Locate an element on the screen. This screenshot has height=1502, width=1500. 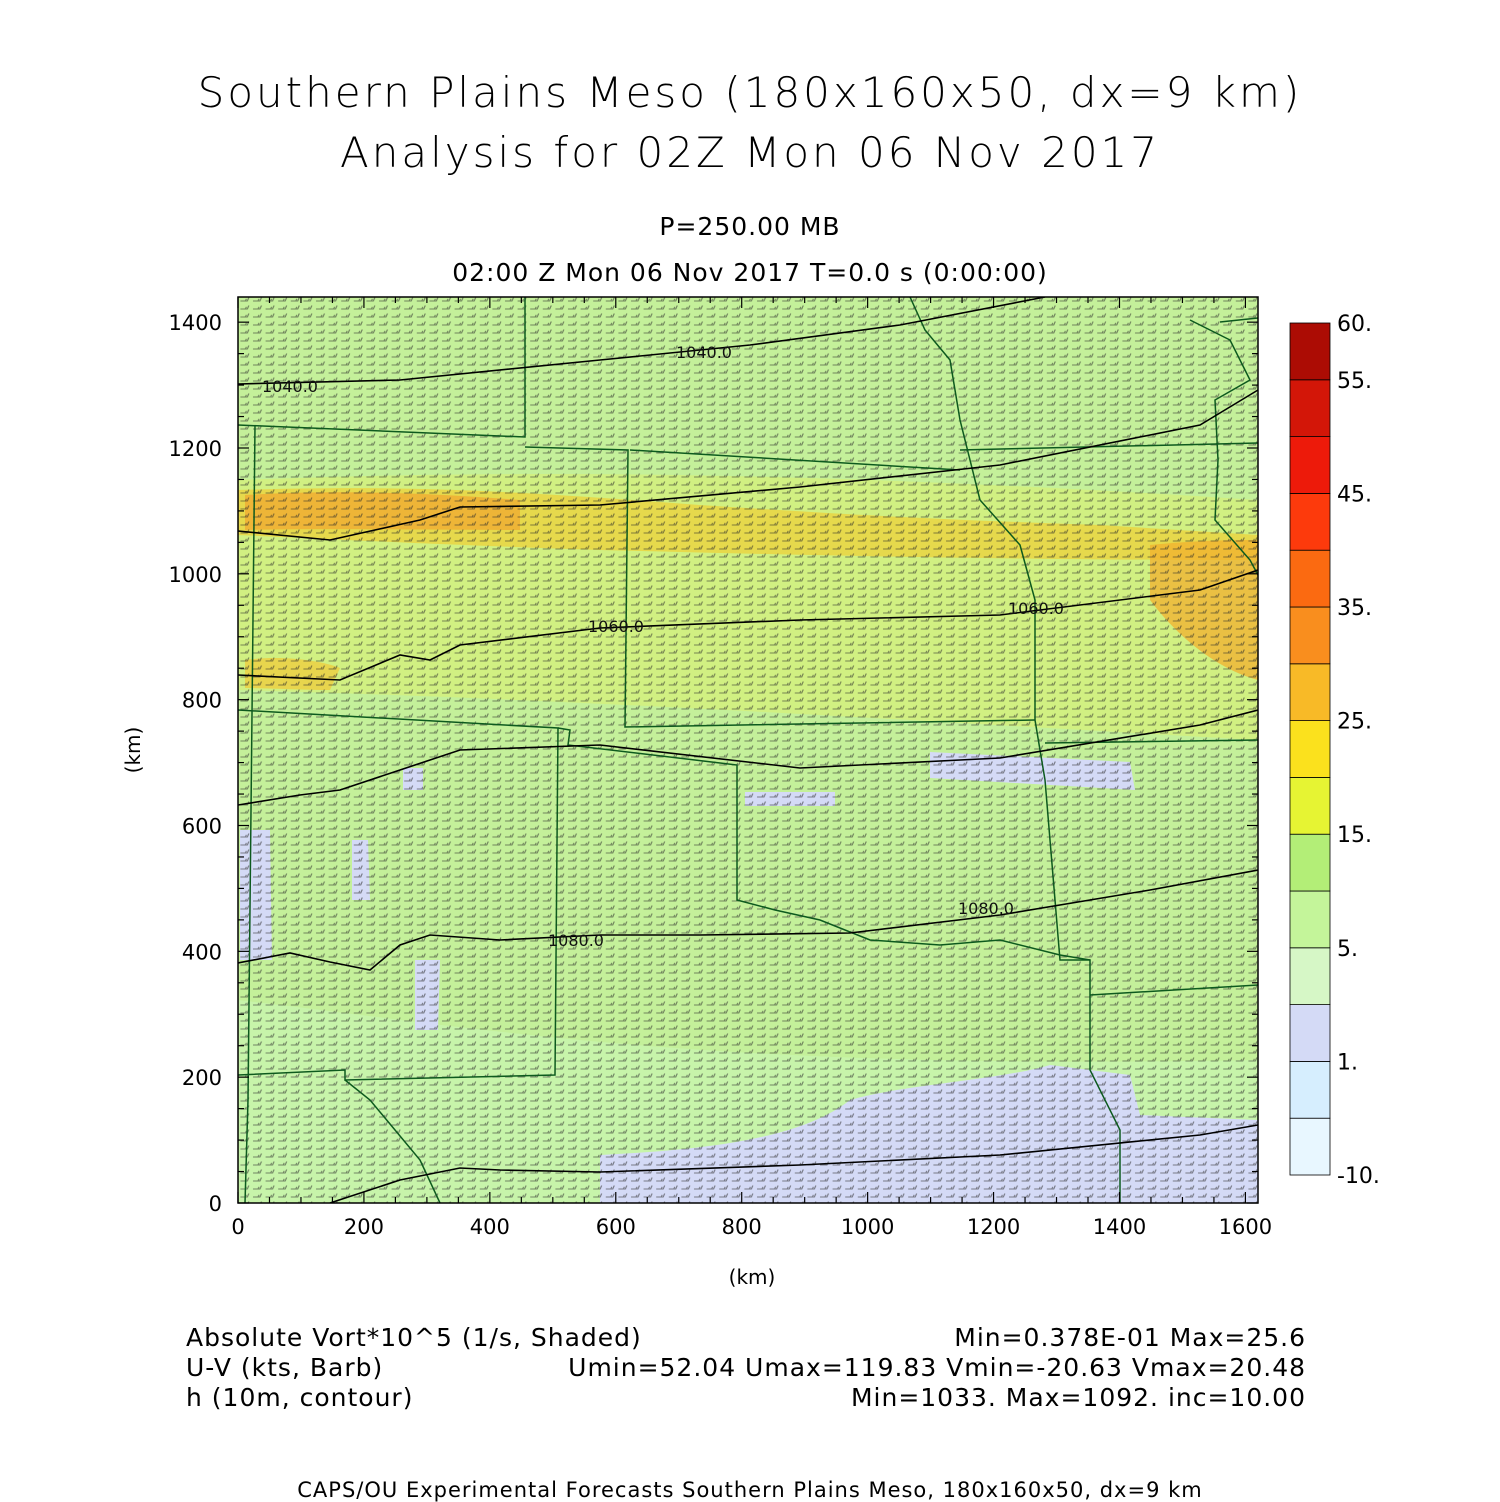
x-tick-label: 200 is located at coordinates (364, 1227).